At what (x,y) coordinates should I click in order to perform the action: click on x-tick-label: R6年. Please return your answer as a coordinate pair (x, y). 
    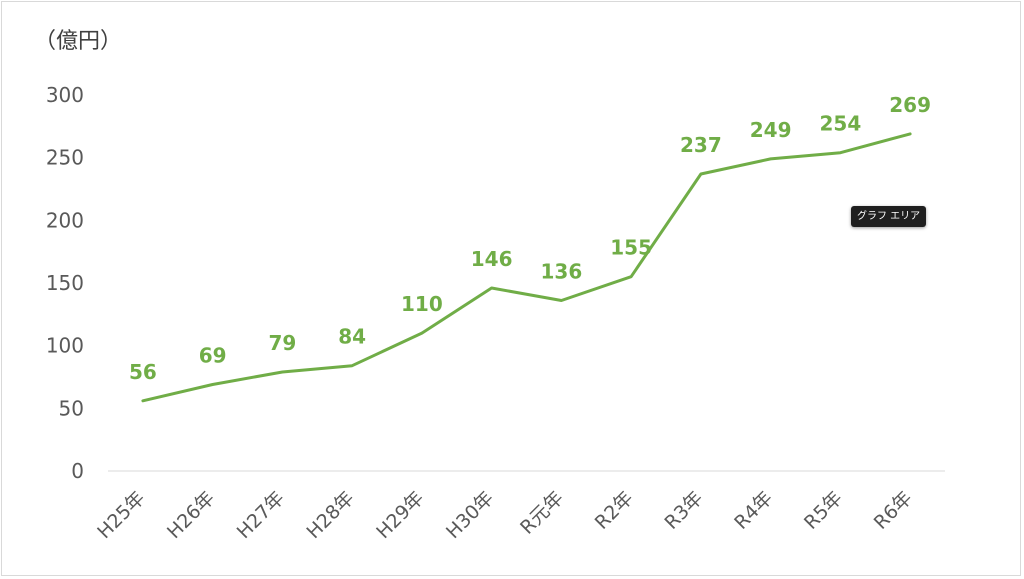
    Looking at the image, I should click on (893, 510).